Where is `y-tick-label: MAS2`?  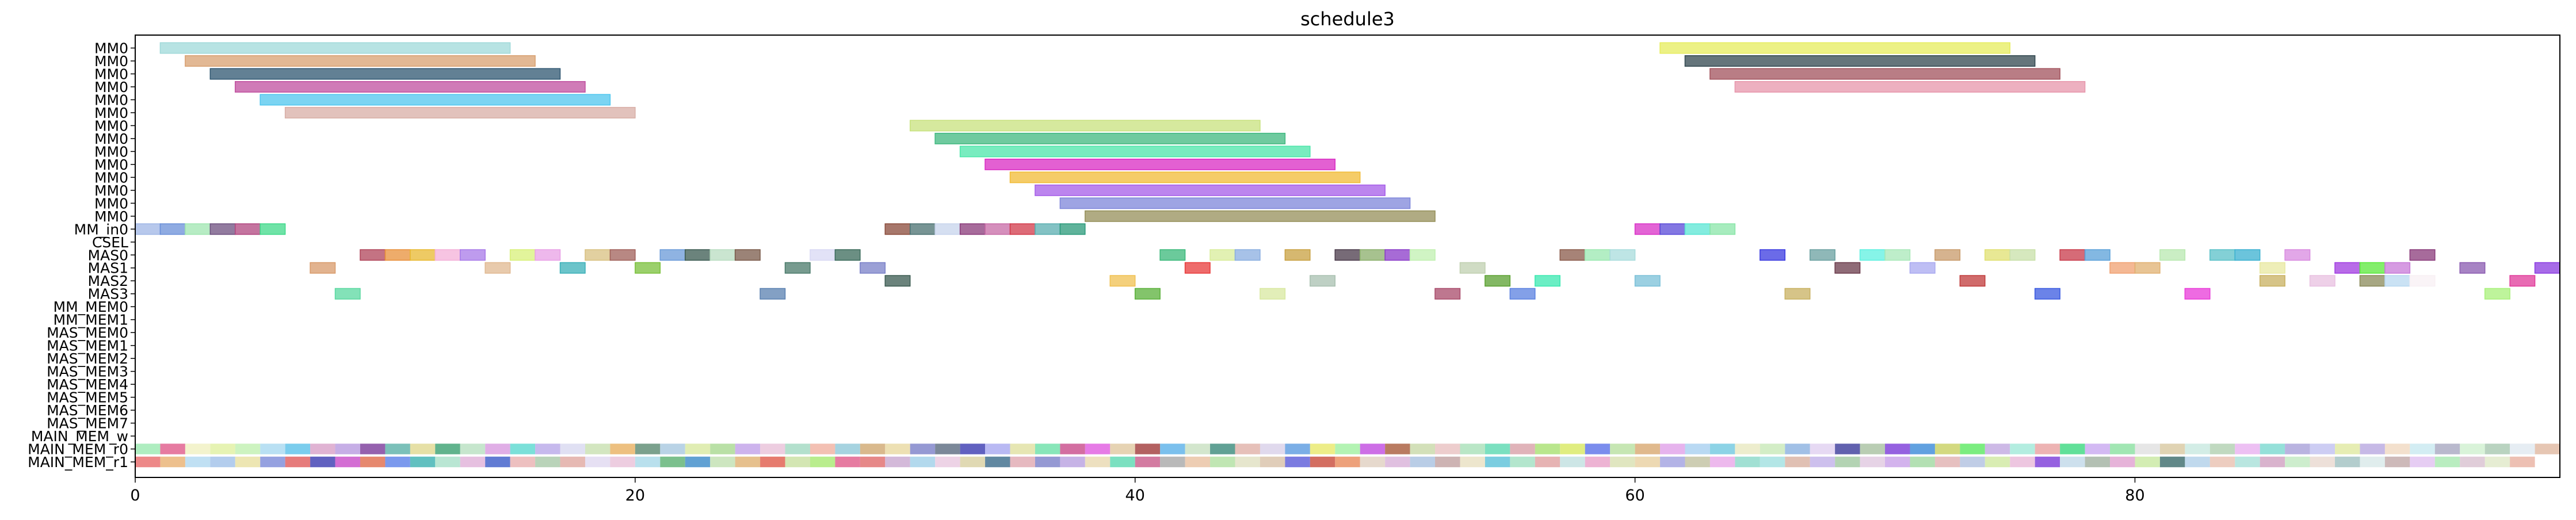 y-tick-label: MAS2 is located at coordinates (108, 281).